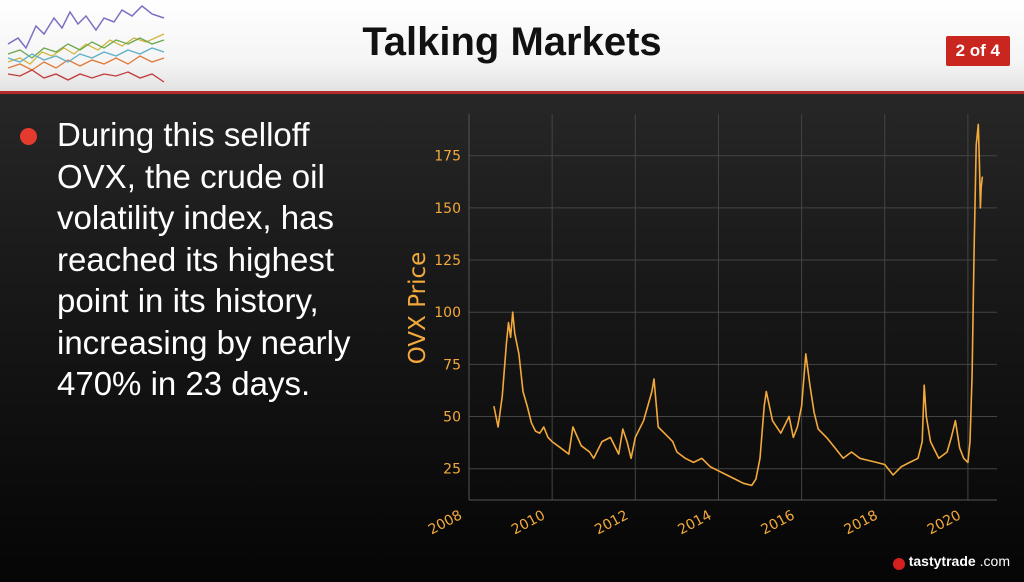 The width and height of the screenshot is (1024, 582). I want to click on cherry-icon, so click(898, 564).